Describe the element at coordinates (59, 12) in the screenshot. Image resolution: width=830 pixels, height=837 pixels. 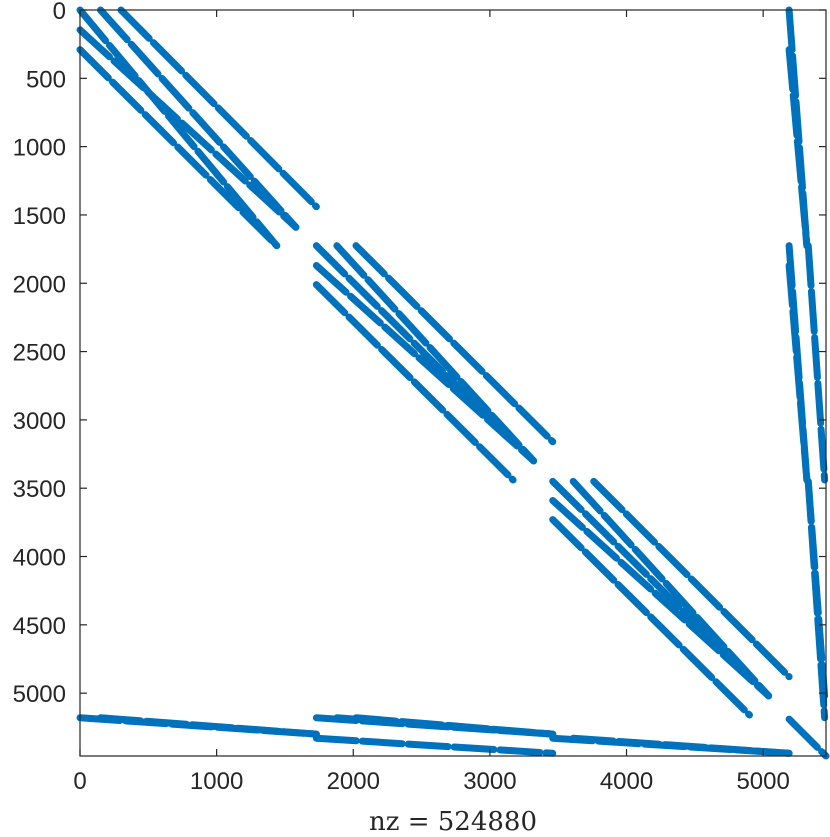
I see `y-tick-label: 0` at that location.